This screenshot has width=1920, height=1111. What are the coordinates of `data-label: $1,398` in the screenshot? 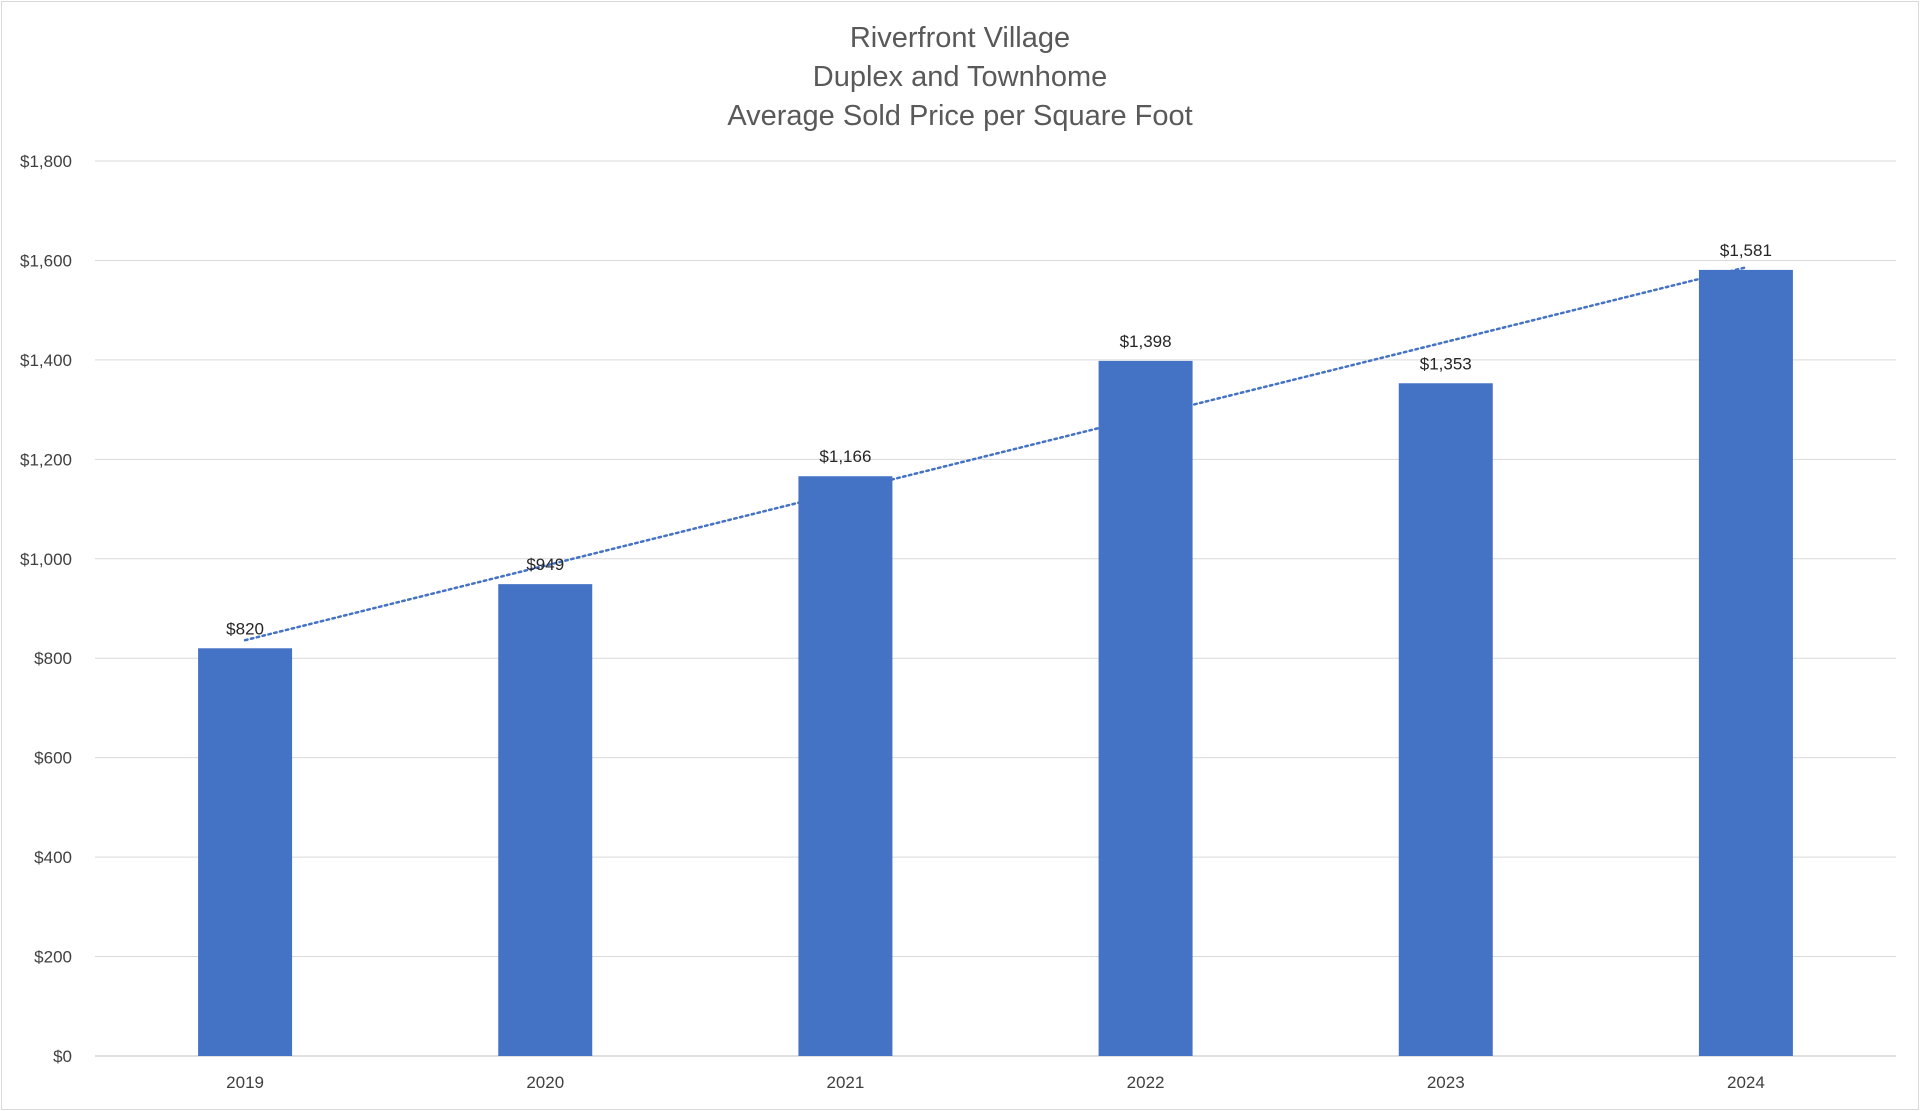 It's located at (1146, 341).